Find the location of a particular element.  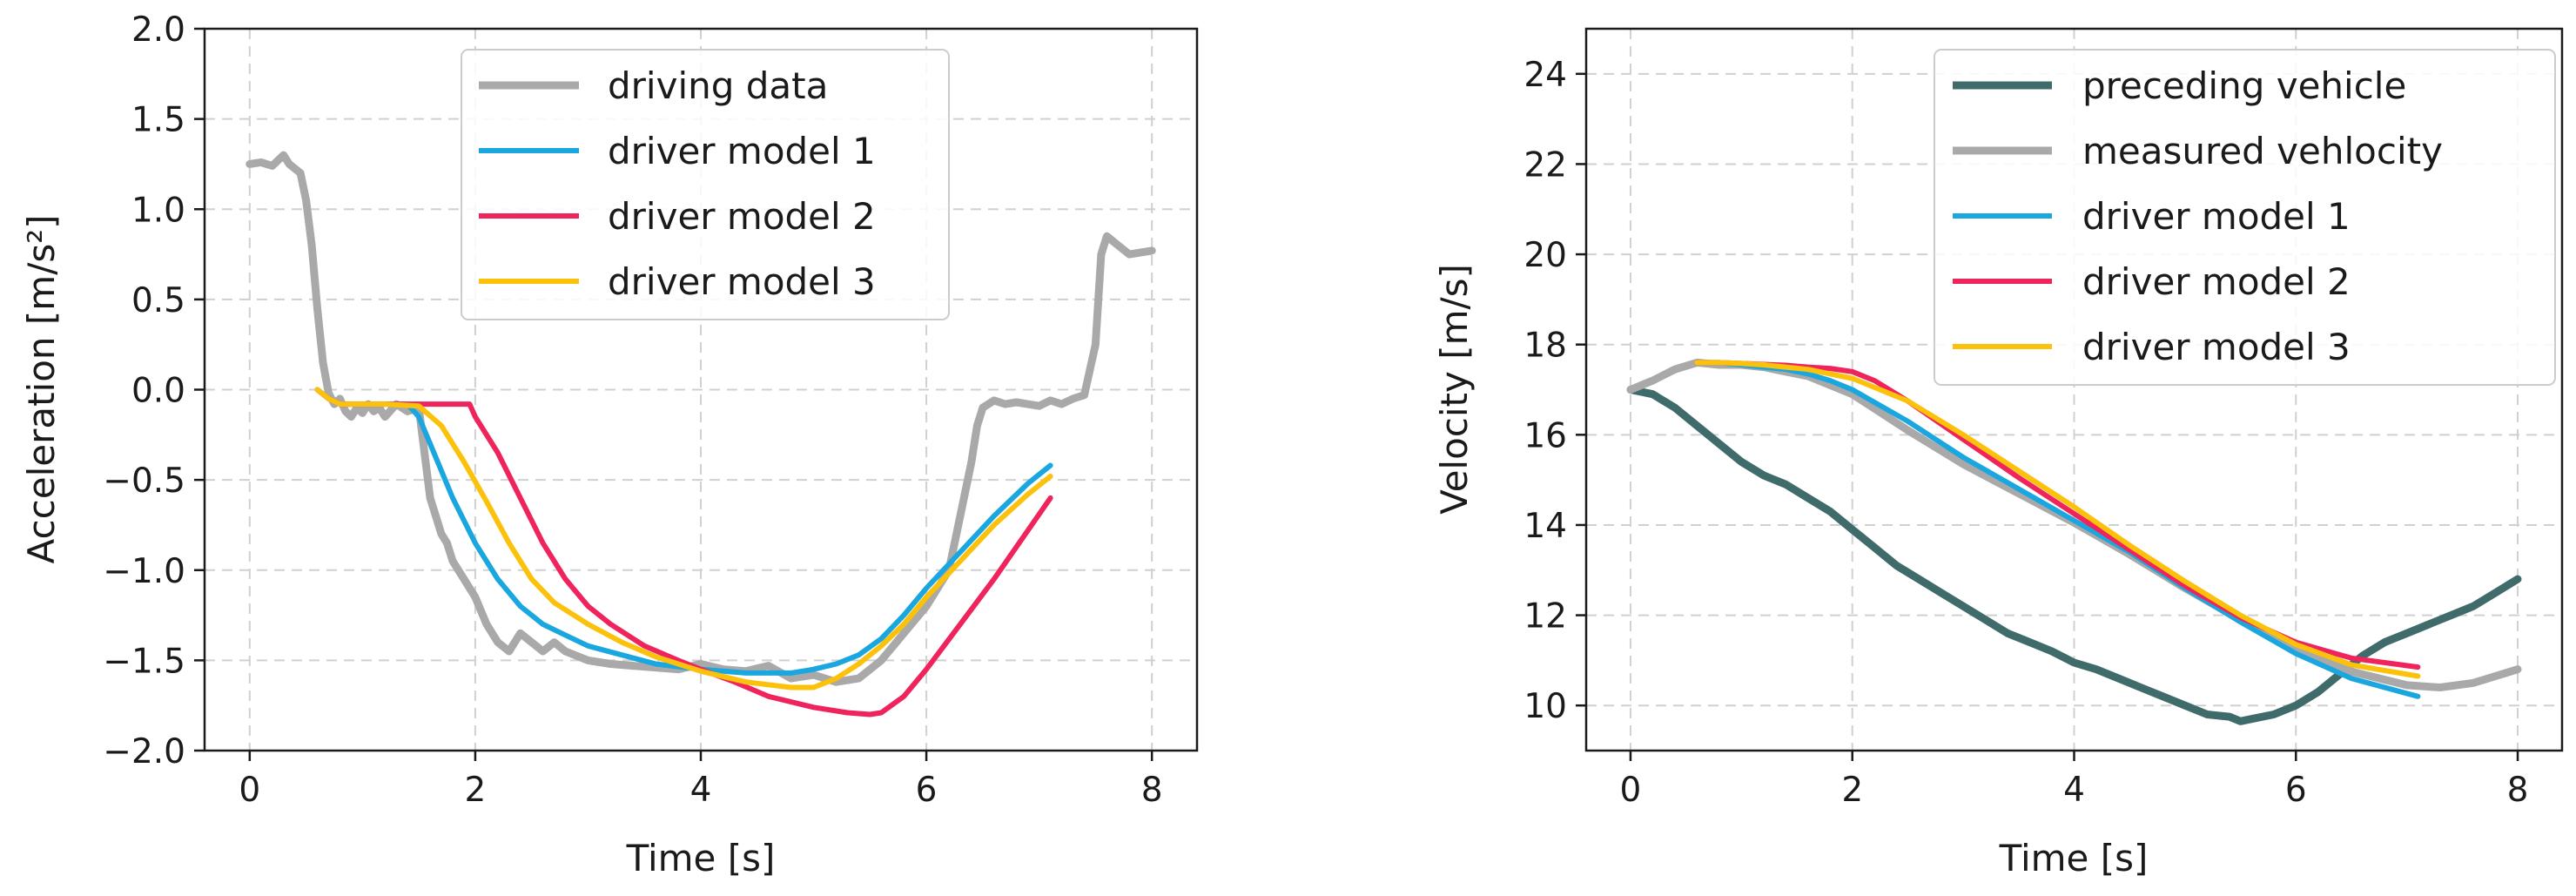

velocity-legend-label-preceding-vehicle: preceding vehicle is located at coordinates (2244, 85).